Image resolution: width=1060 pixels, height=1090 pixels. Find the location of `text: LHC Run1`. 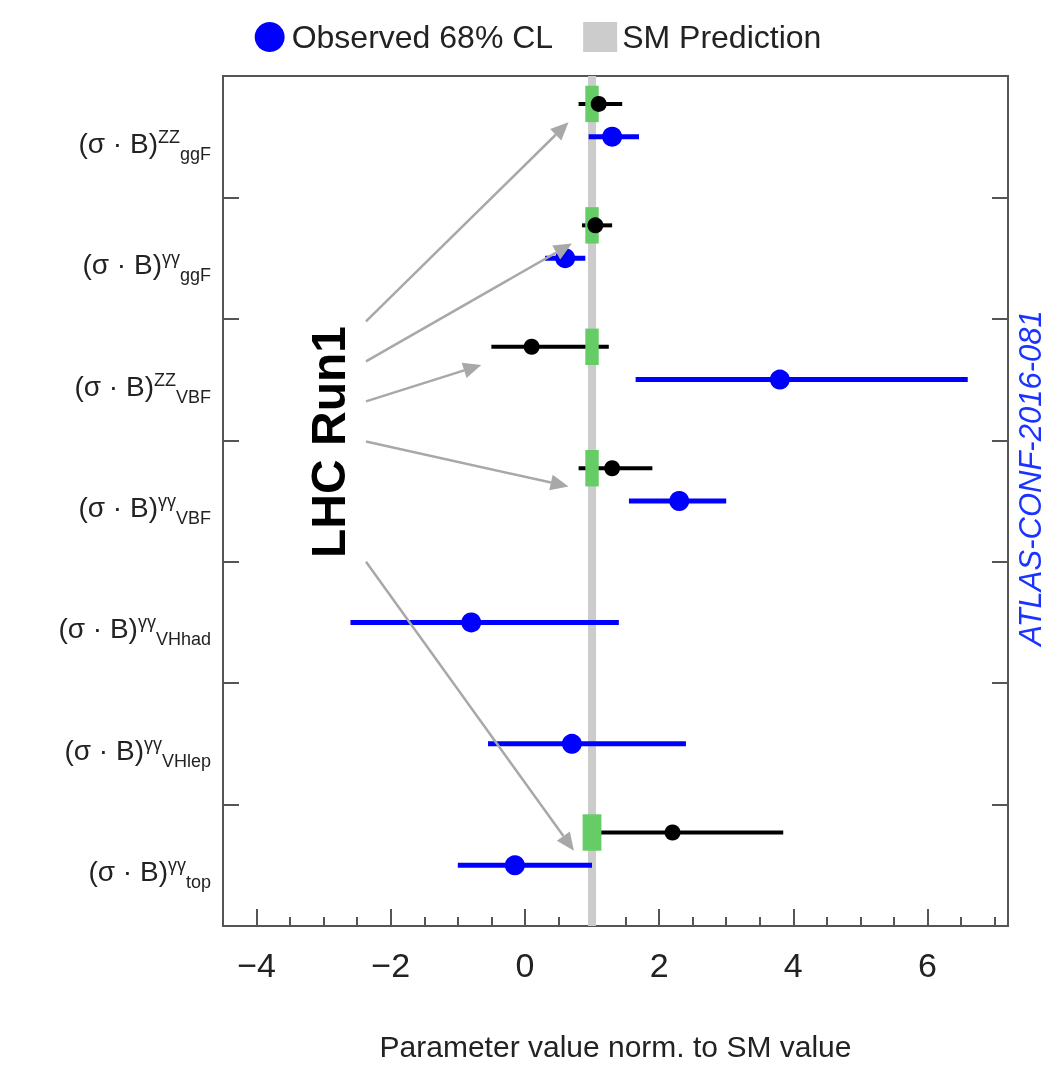

text: LHC Run1 is located at coordinates (328, 441).